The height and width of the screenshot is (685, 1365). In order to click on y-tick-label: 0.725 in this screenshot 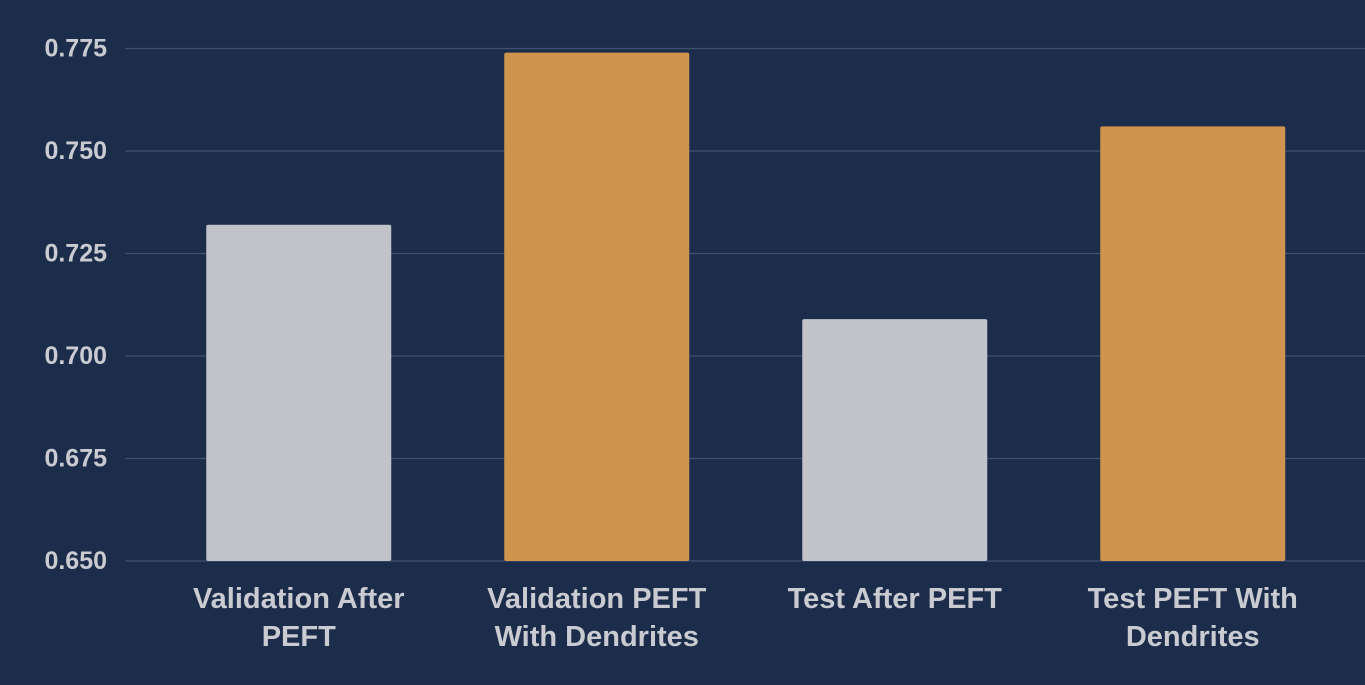, I will do `click(75, 254)`.